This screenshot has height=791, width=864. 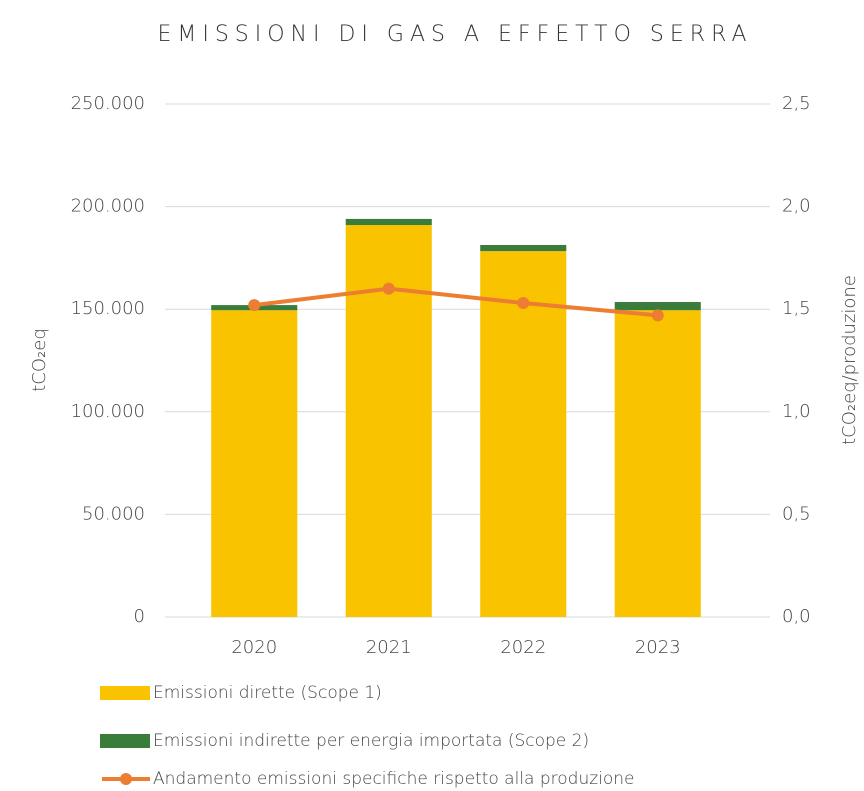 I want to click on y-tick-label: 150.000, so click(x=108, y=308).